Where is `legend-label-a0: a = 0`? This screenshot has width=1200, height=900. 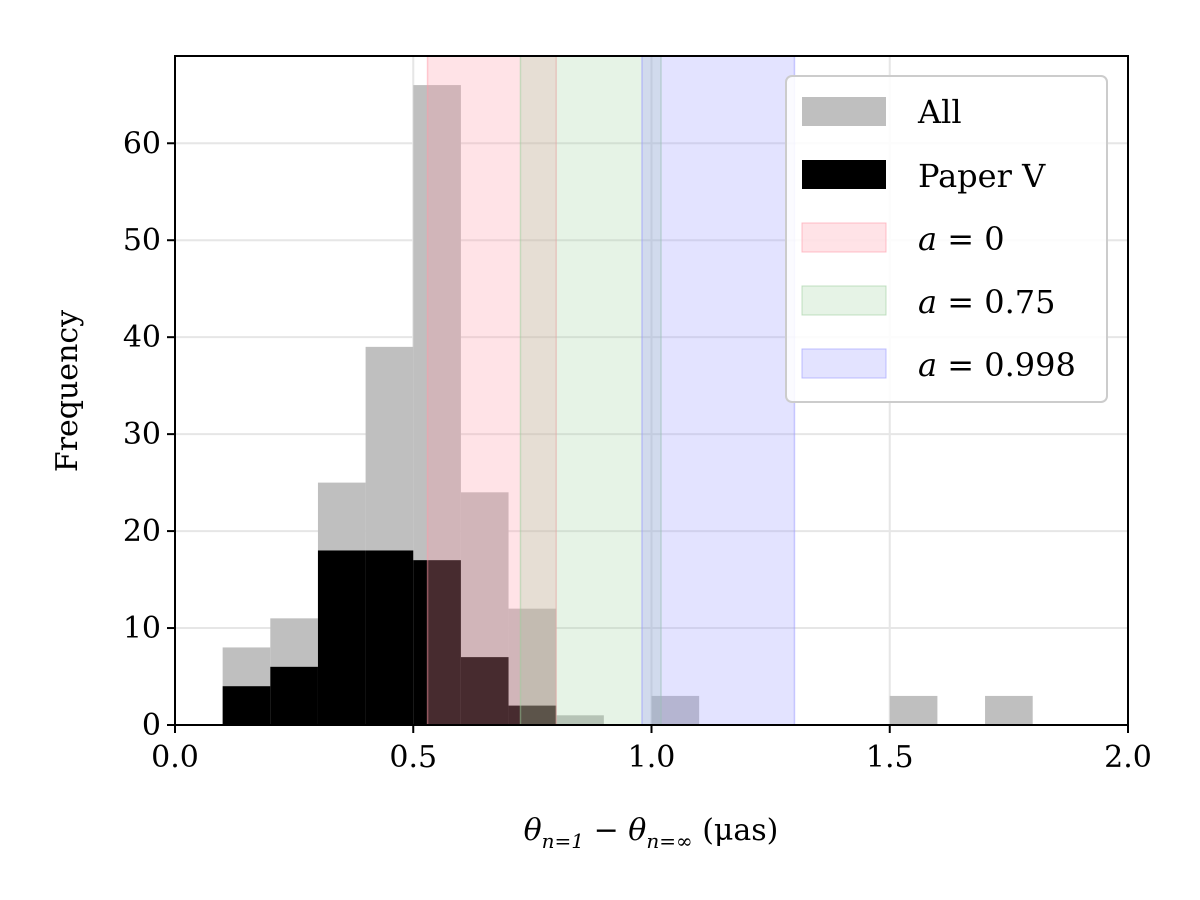 legend-label-a0: a = 0 is located at coordinates (961, 239).